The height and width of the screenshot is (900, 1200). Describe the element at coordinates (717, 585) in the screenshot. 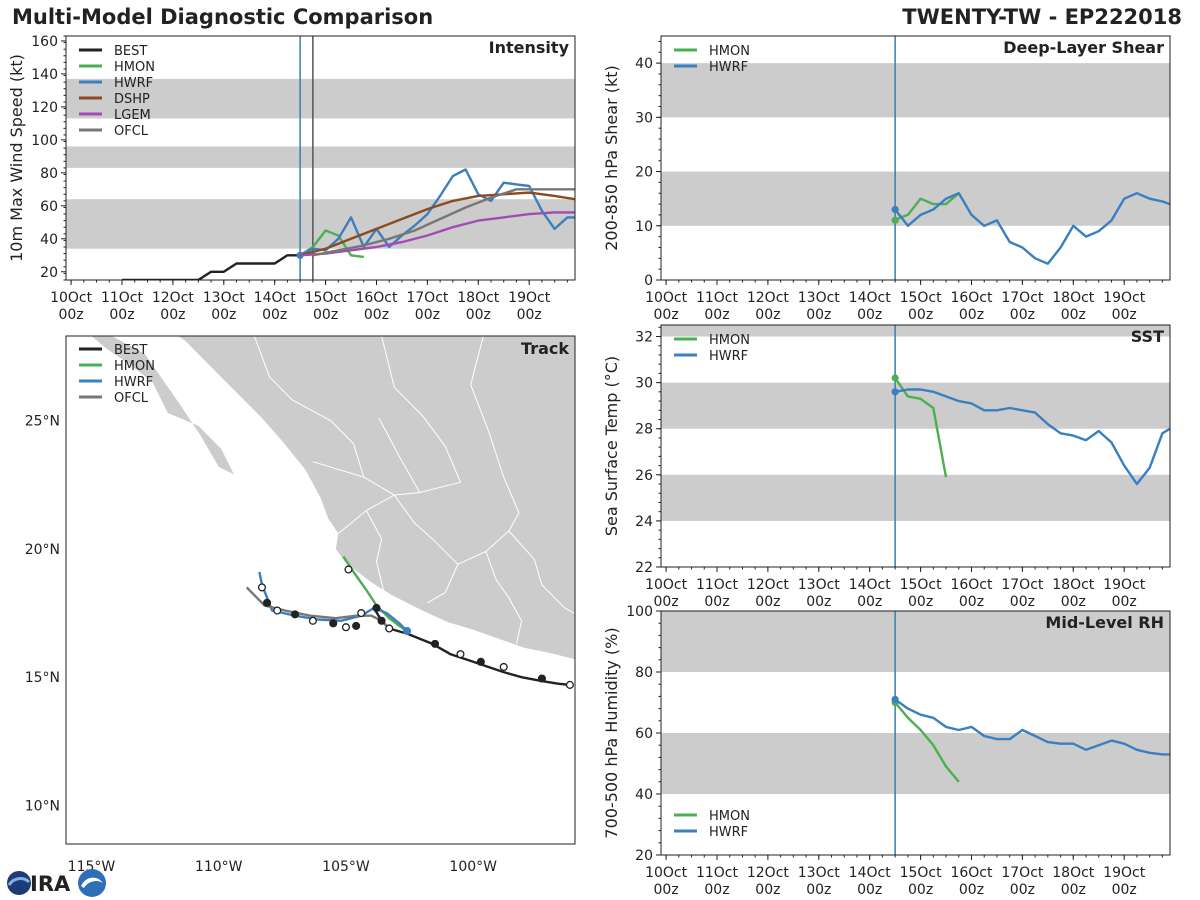

I see `sst-xtick-date: 11Oct` at that location.